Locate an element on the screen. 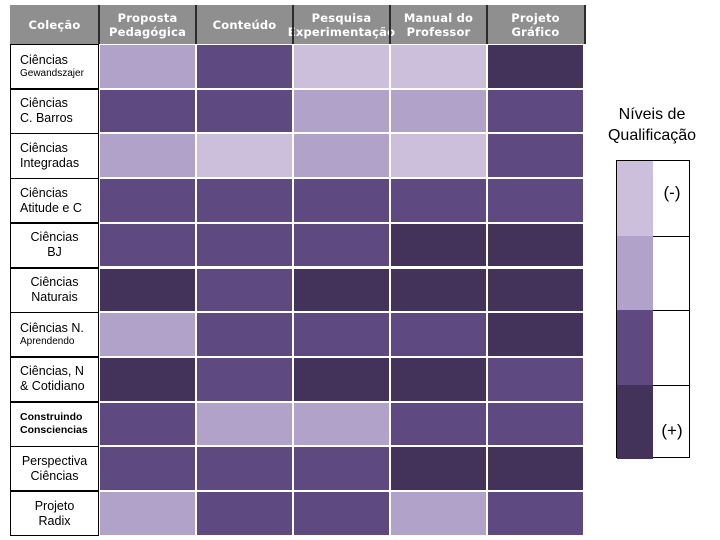  heatmap-cell-r8-c2 is located at coordinates (341, 424).